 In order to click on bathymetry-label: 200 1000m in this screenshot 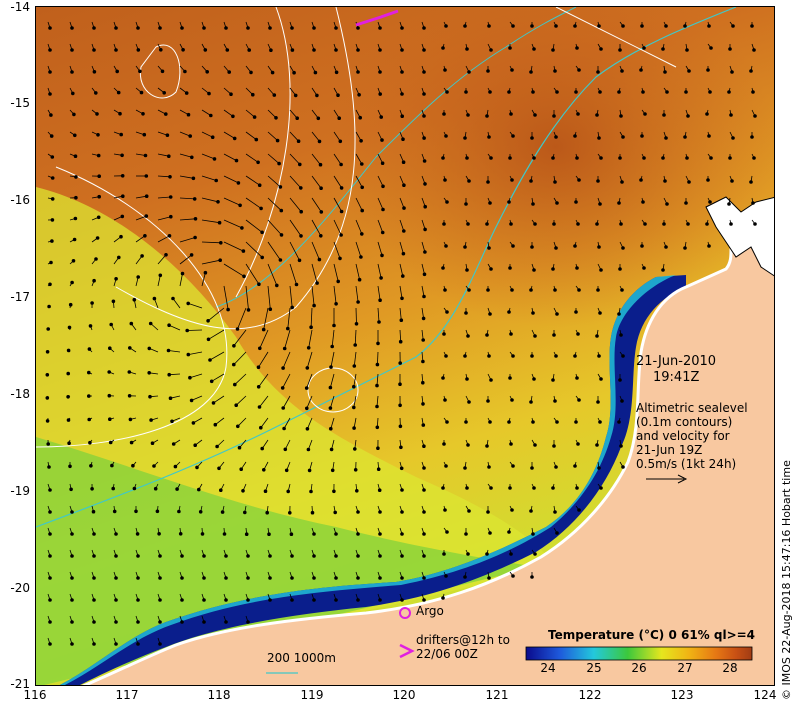, I will do `click(301, 658)`.